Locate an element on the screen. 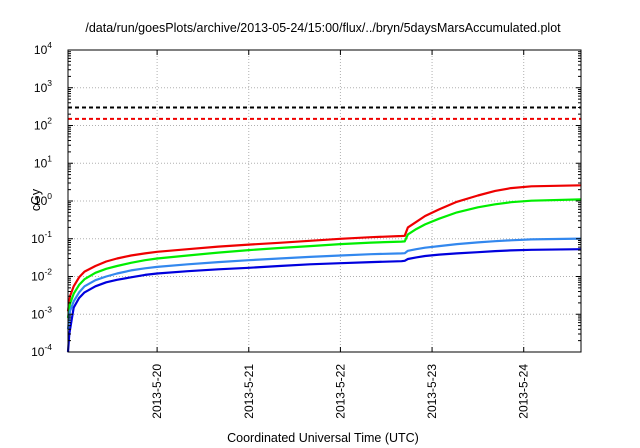  y-axis-label: cGy is located at coordinates (36, 199).